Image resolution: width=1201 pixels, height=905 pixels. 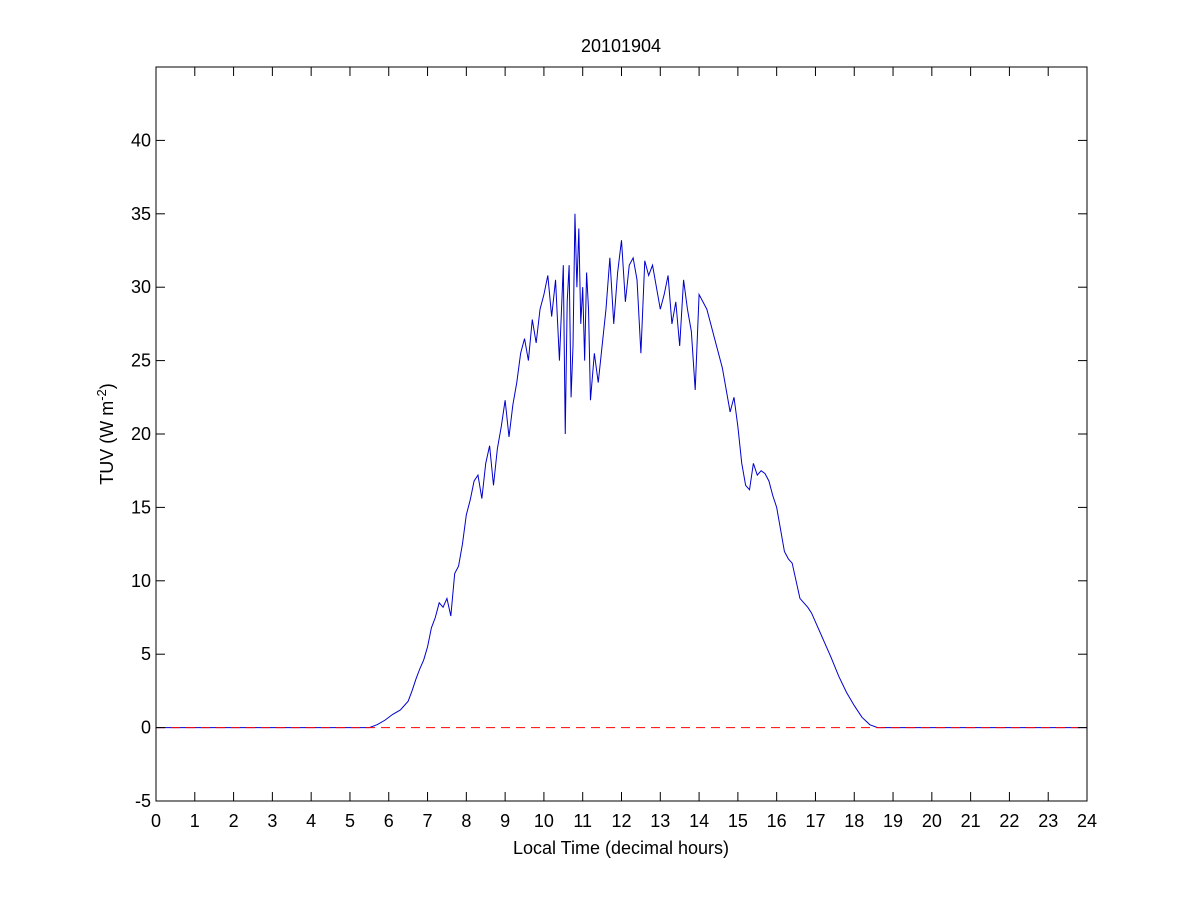 What do you see at coordinates (1048, 821) in the screenshot?
I see `x-tick-label: 23` at bounding box center [1048, 821].